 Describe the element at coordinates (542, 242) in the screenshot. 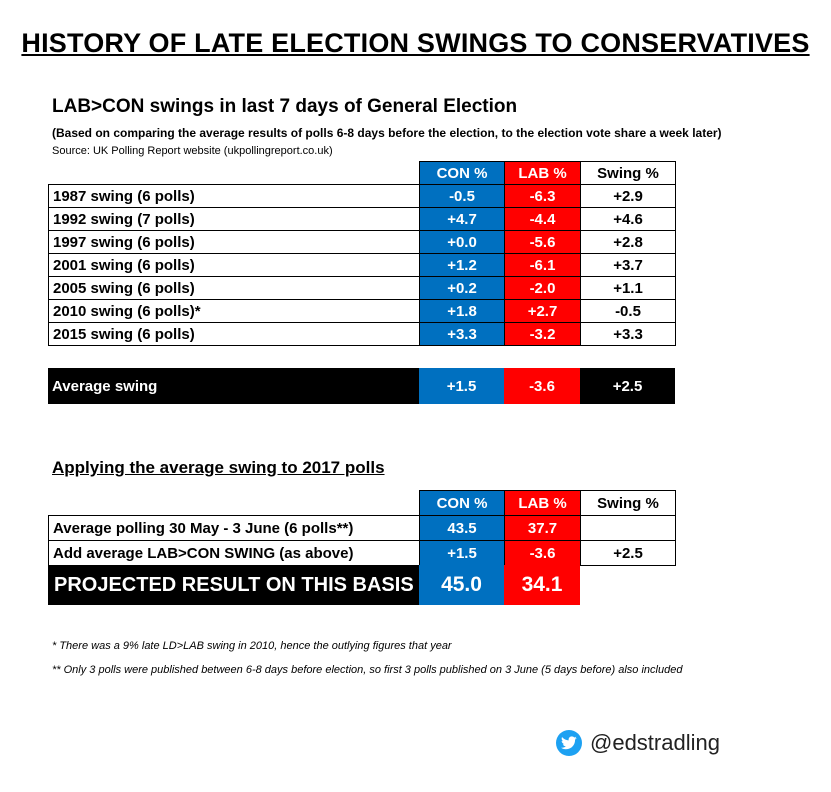

I see `row-lab-value: -5.6` at that location.